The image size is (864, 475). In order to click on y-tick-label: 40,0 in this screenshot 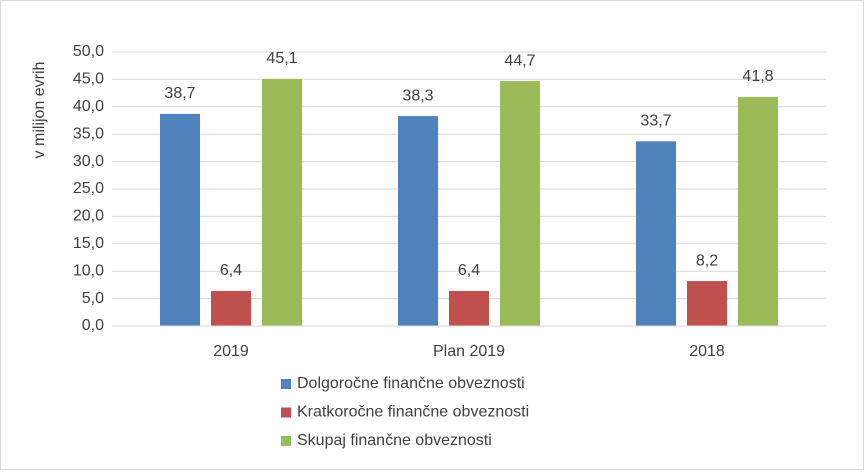, I will do `click(88, 106)`.